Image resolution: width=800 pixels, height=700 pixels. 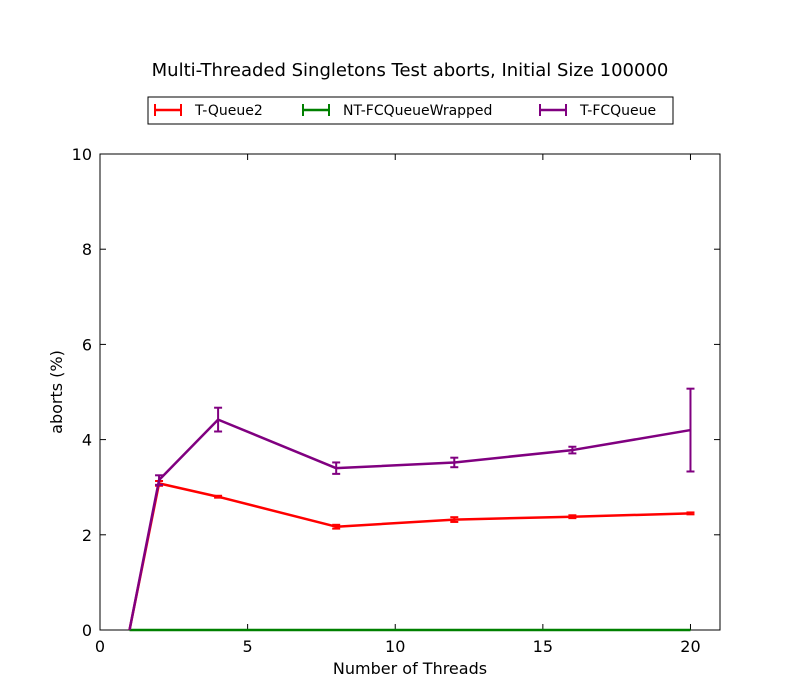 What do you see at coordinates (87, 249) in the screenshot?
I see `y-tick-label: 8` at bounding box center [87, 249].